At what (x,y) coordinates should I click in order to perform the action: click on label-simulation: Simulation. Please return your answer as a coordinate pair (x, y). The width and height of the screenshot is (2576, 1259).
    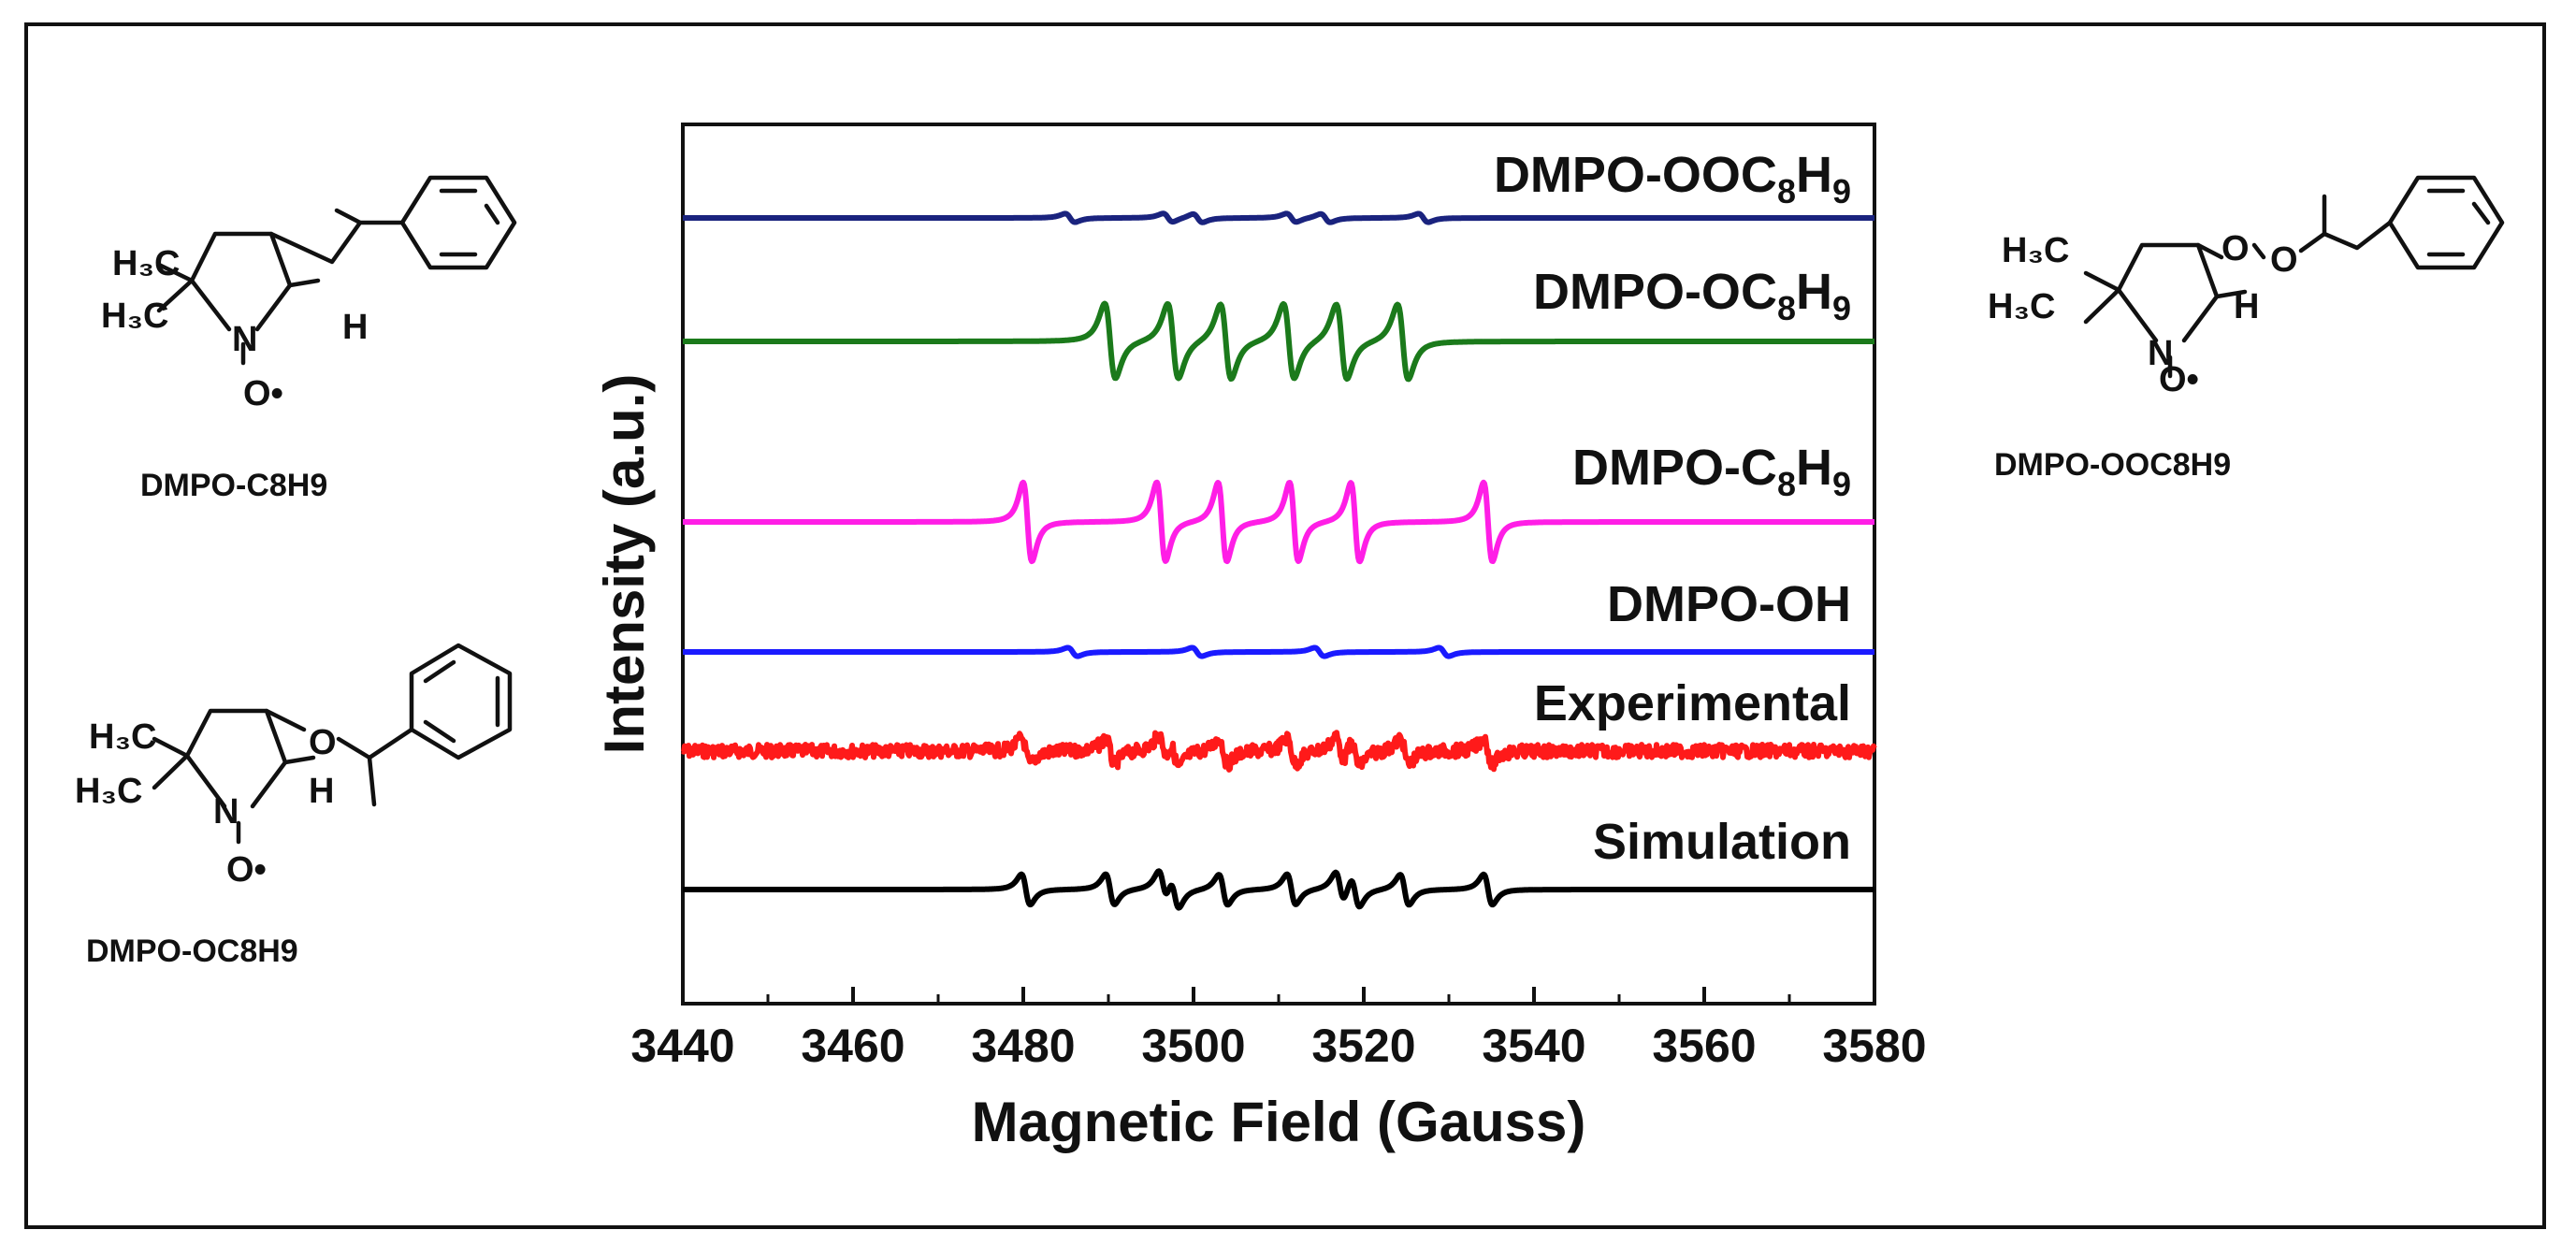
    Looking at the image, I should click on (1722, 842).